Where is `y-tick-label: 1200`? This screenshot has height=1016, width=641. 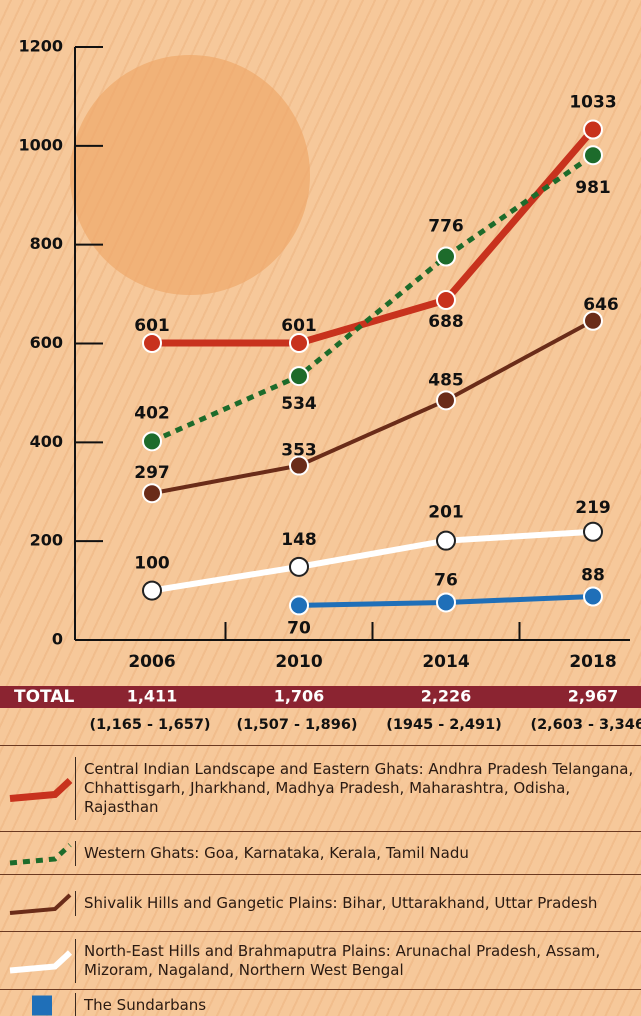
y-tick-label: 1200 is located at coordinates (40, 46).